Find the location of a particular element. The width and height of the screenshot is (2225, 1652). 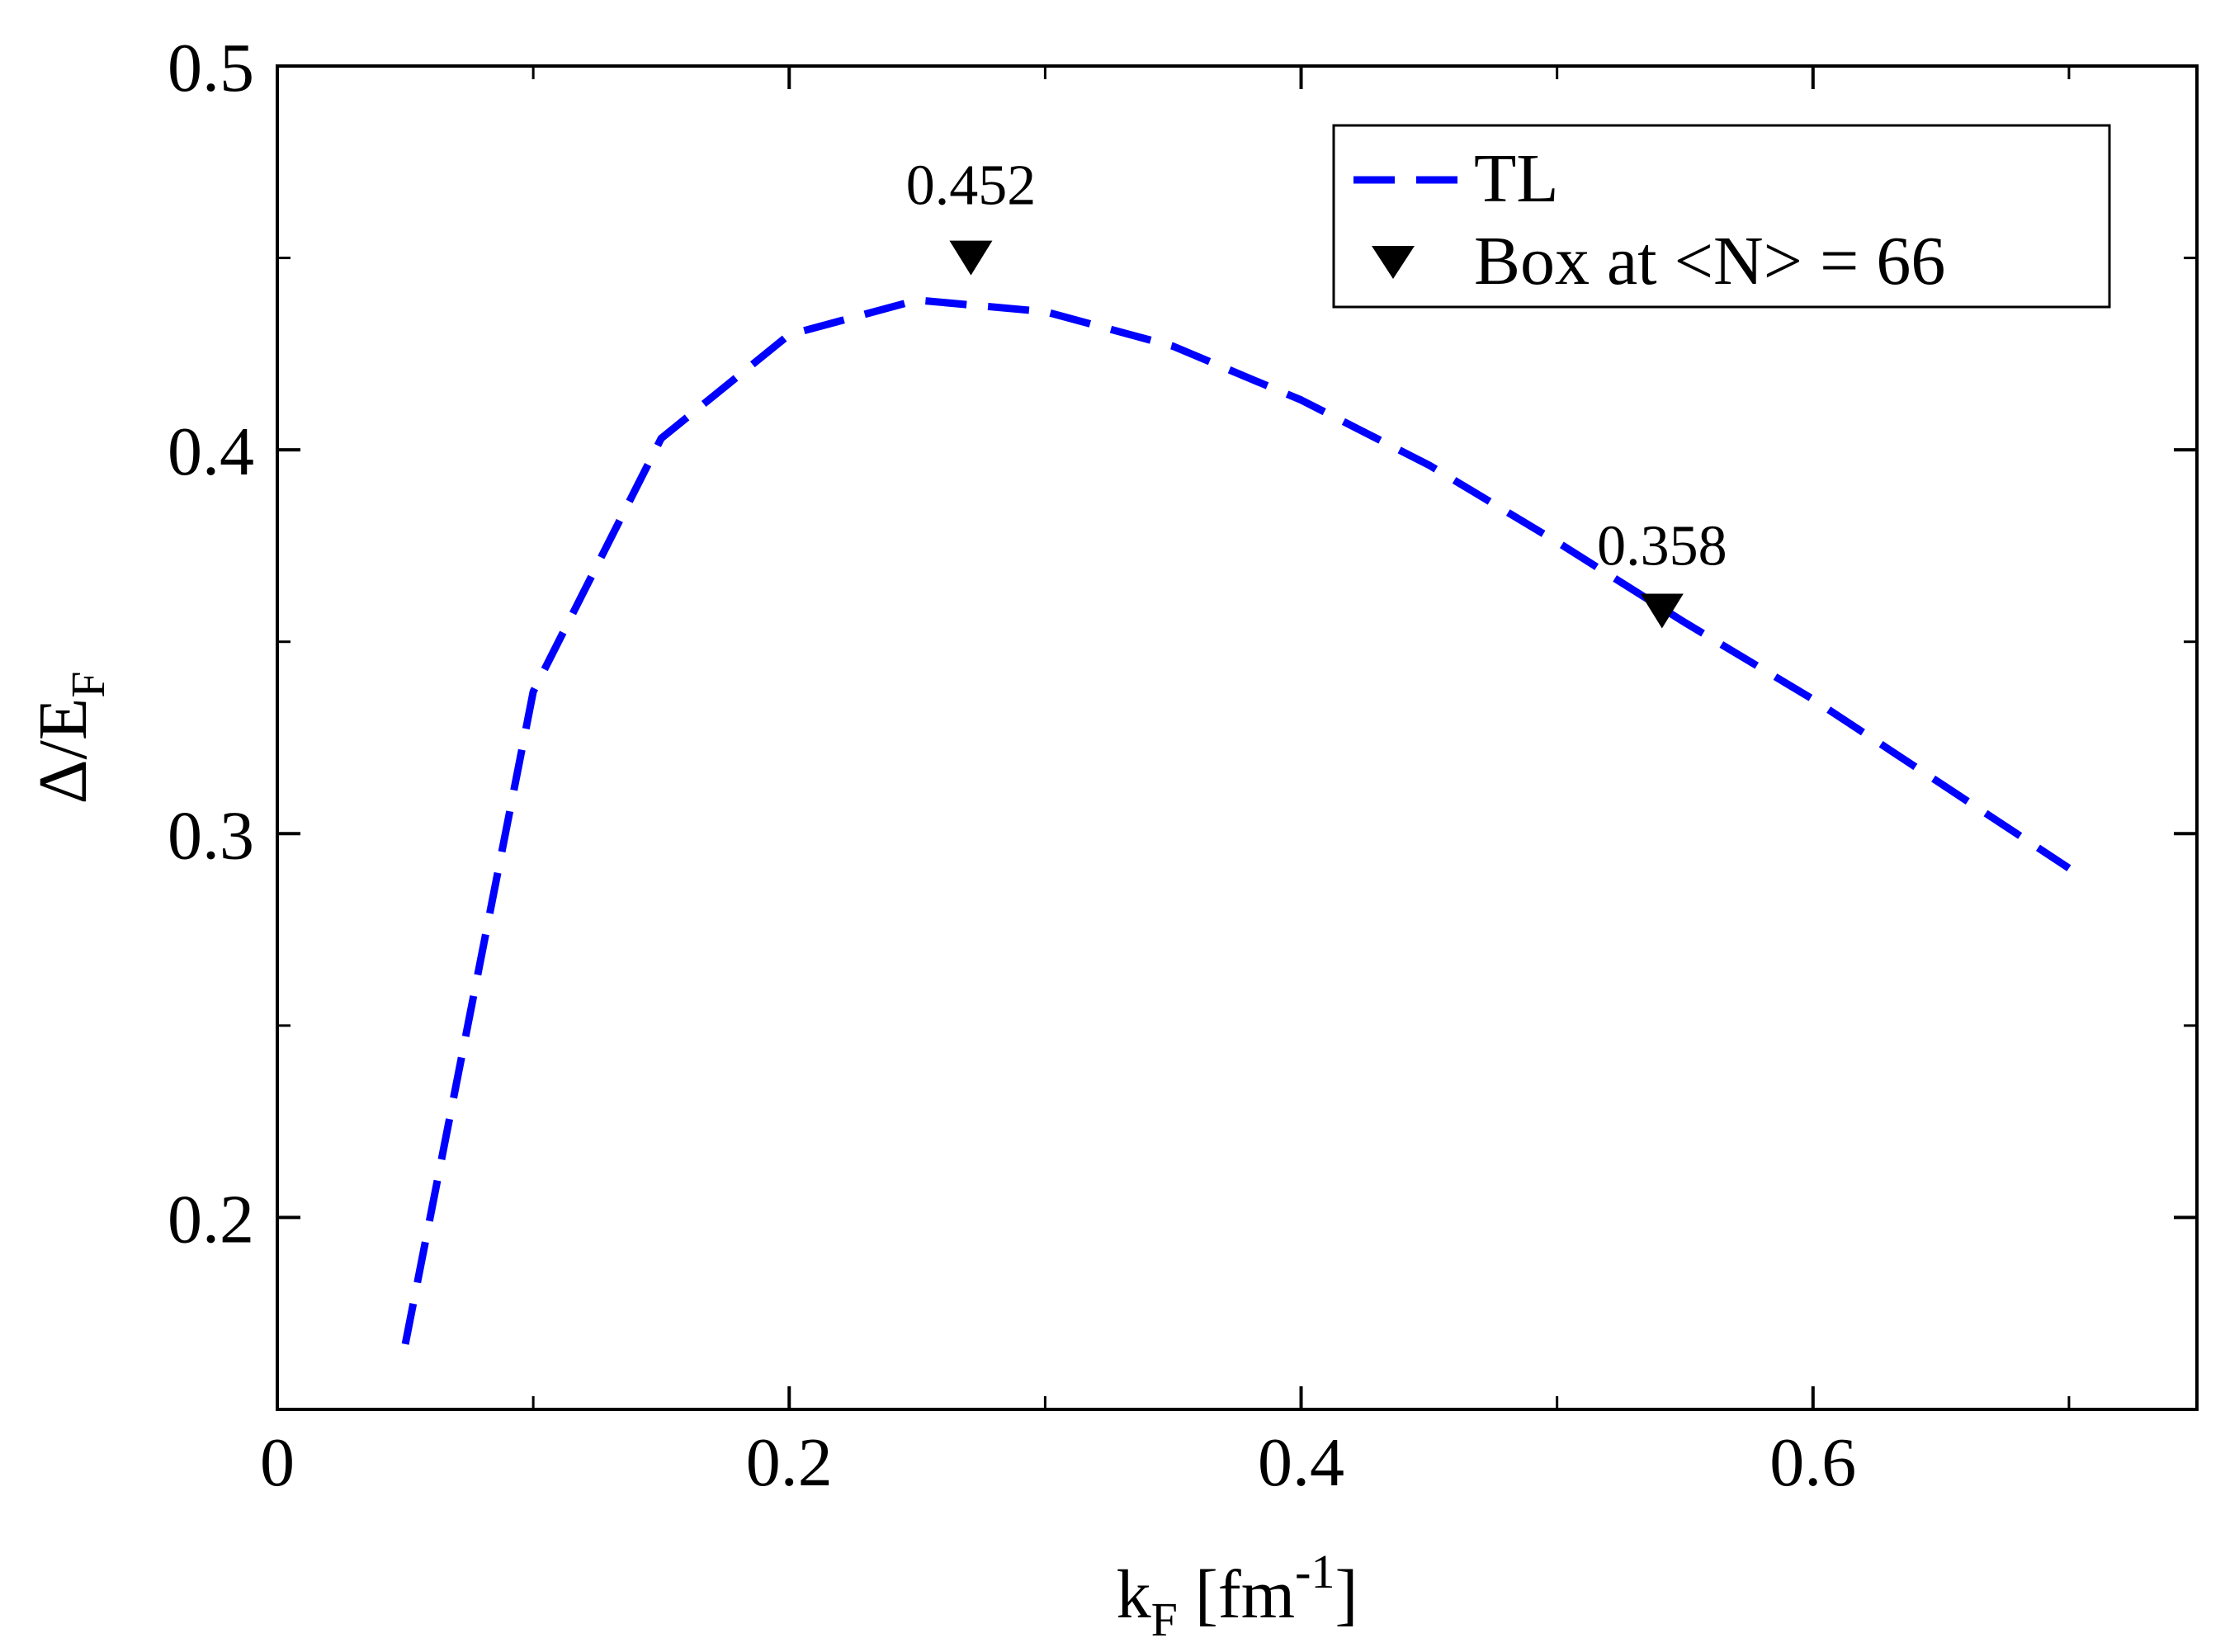

y-tick-label: 0.3 is located at coordinates (211, 836).